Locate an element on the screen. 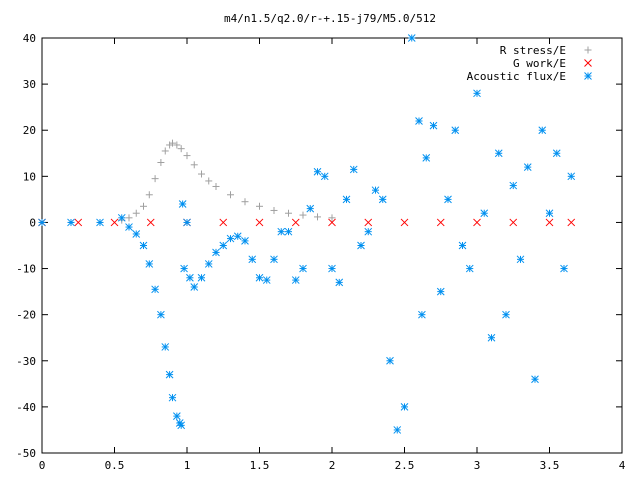 The image size is (640, 480). y-tick-label: 30 is located at coordinates (29, 84).